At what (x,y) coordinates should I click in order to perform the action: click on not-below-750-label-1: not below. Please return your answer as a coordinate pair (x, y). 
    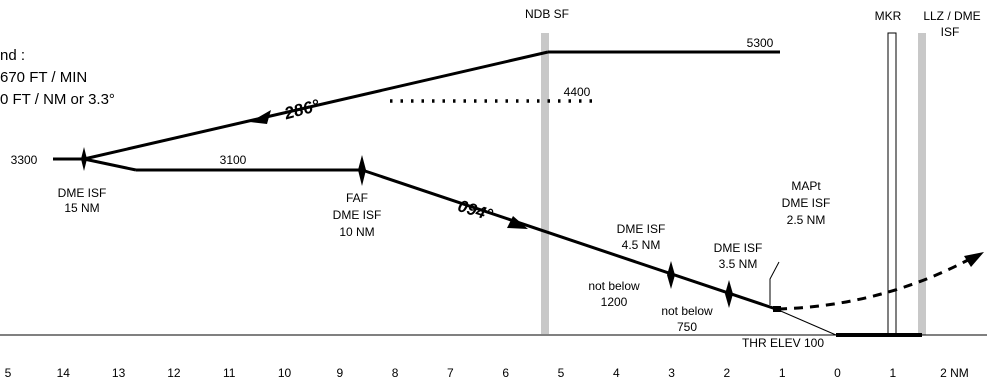
    Looking at the image, I should click on (687, 311).